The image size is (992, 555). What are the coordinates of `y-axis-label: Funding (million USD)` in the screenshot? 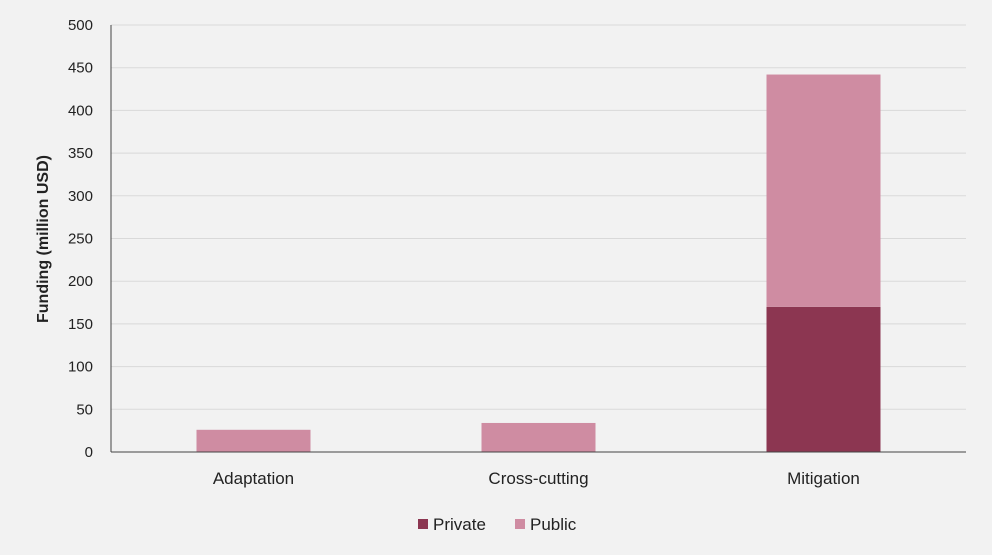 It's located at (43, 239).